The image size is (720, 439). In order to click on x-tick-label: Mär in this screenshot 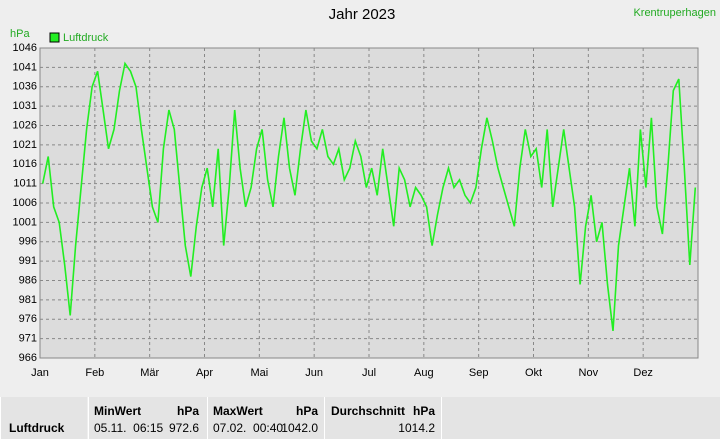, I will do `click(149, 373)`.